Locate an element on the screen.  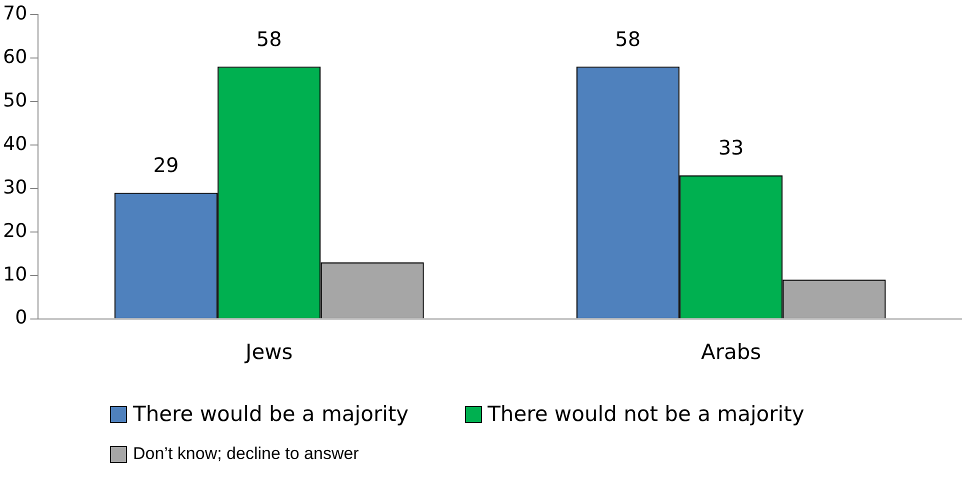
data-label: 29 is located at coordinates (166, 164).